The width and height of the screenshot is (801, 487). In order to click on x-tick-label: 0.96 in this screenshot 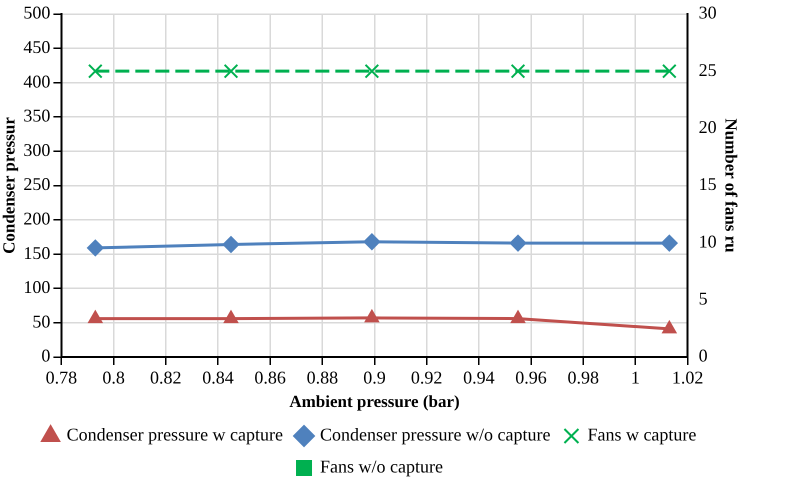, I will do `click(531, 378)`.